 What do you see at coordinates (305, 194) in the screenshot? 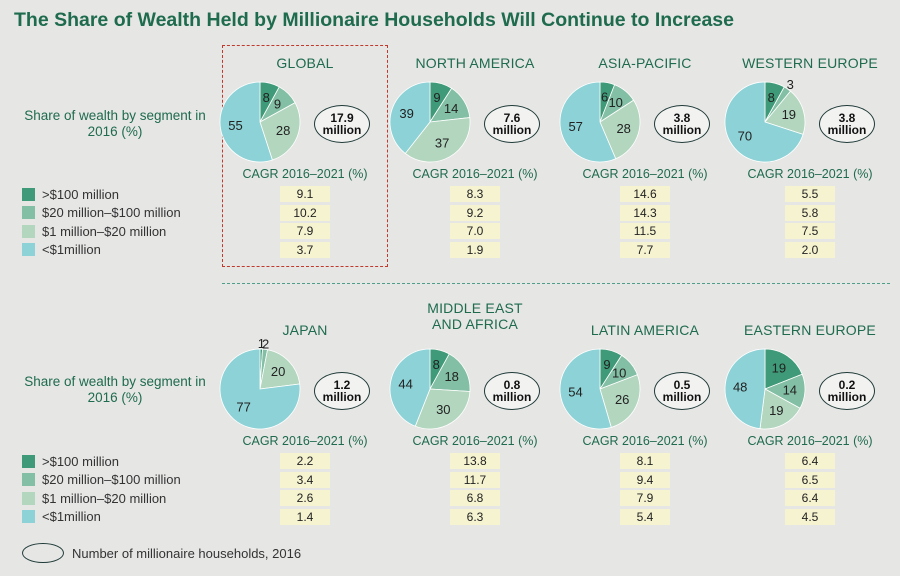
I see `cagr-cell: 9.1` at bounding box center [305, 194].